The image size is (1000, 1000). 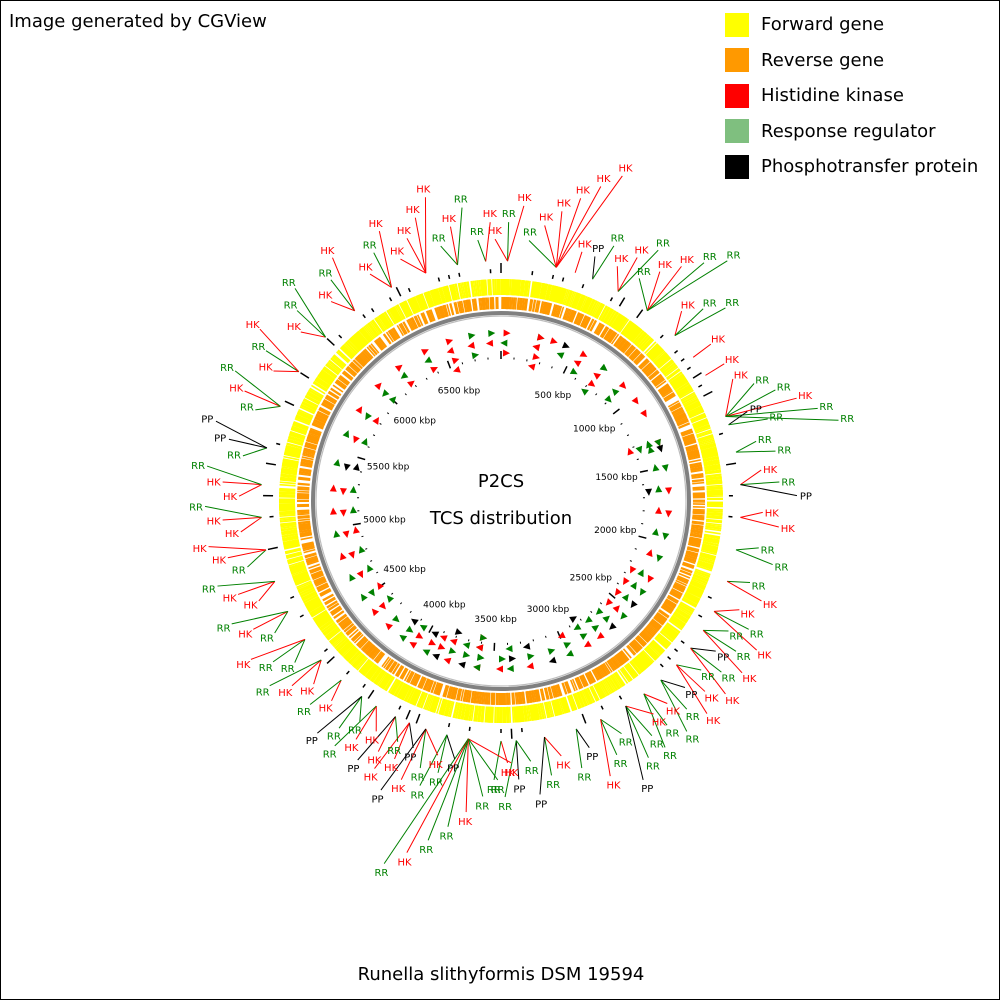 What do you see at coordinates (404, 570) in the screenshot?
I see `ruler-label: 4500 kbp` at bounding box center [404, 570].